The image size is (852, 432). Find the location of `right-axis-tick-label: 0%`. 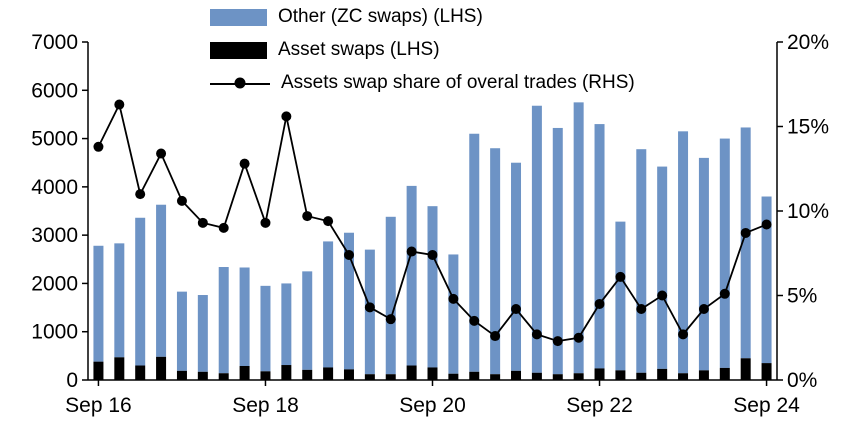

right-axis-tick-label: 0% is located at coordinates (802, 380).